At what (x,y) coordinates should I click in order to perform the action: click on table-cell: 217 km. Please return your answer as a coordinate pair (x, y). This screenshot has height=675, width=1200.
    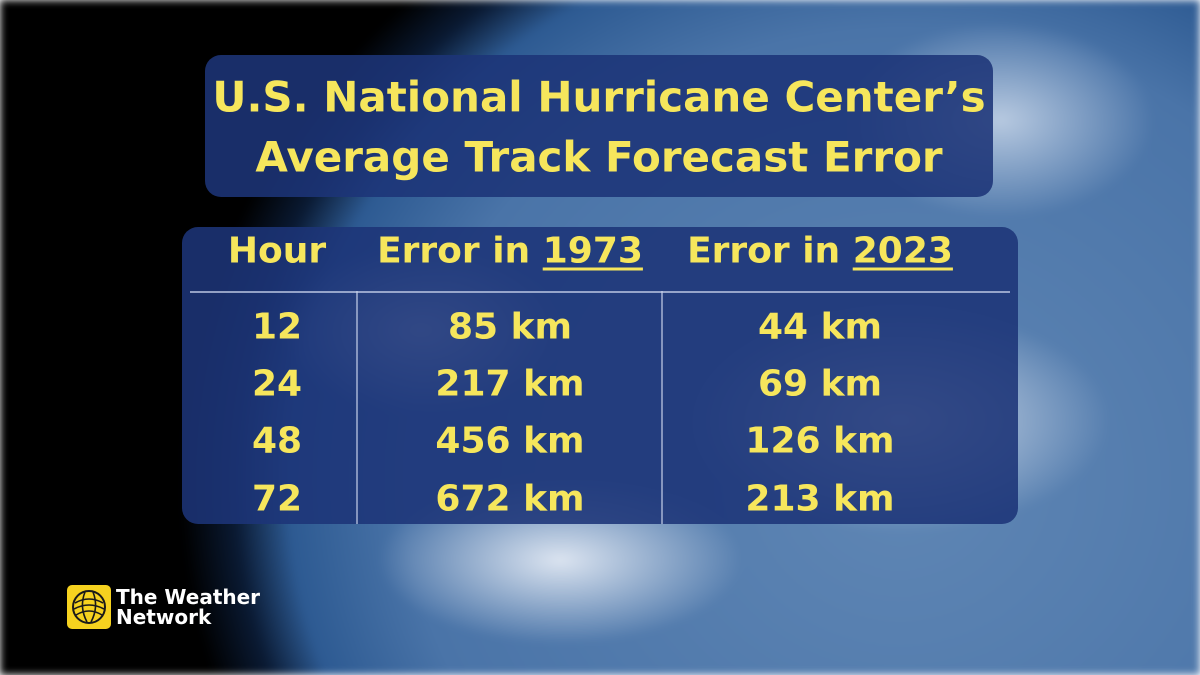
    Looking at the image, I should click on (510, 384).